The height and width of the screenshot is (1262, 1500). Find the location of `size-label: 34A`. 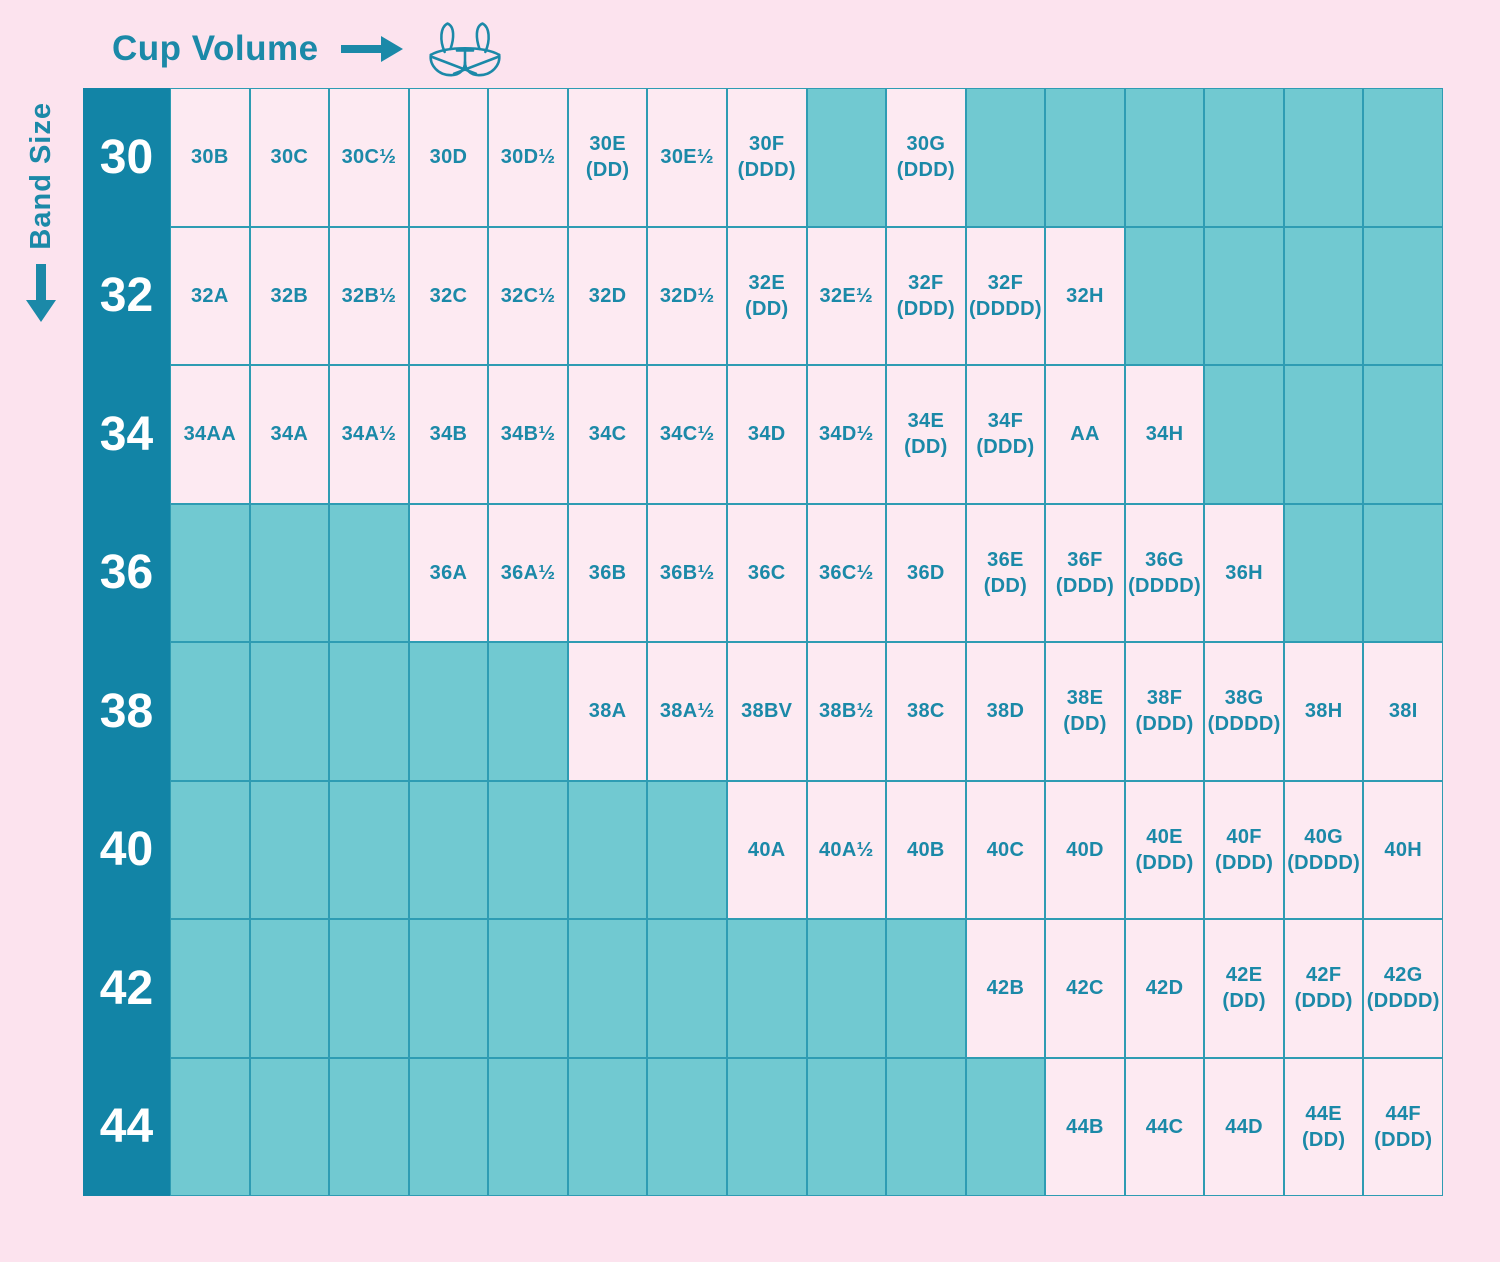

size-label: 34A is located at coordinates (289, 434).